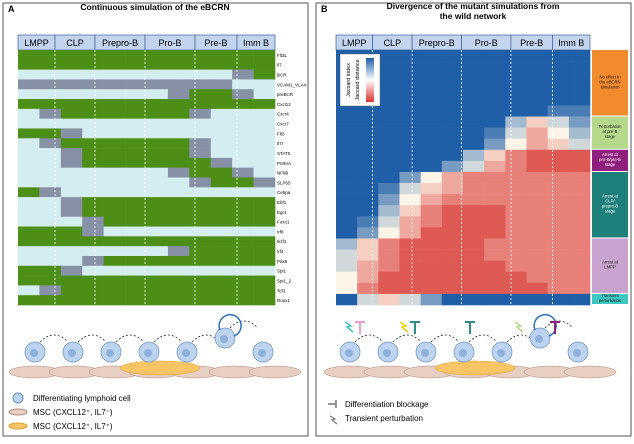  What do you see at coordinates (18, 412) in the screenshot?
I see `legend-icon` at bounding box center [18, 412].